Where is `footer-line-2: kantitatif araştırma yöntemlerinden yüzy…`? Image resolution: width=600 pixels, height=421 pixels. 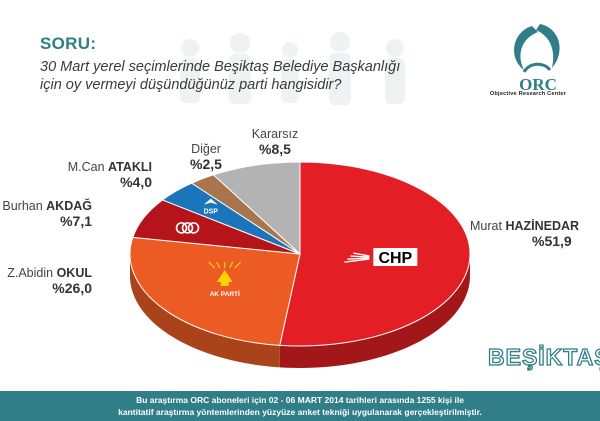
footer-line-2: kantitatif araştırma yöntemlerinden yüzy… is located at coordinates (300, 412).